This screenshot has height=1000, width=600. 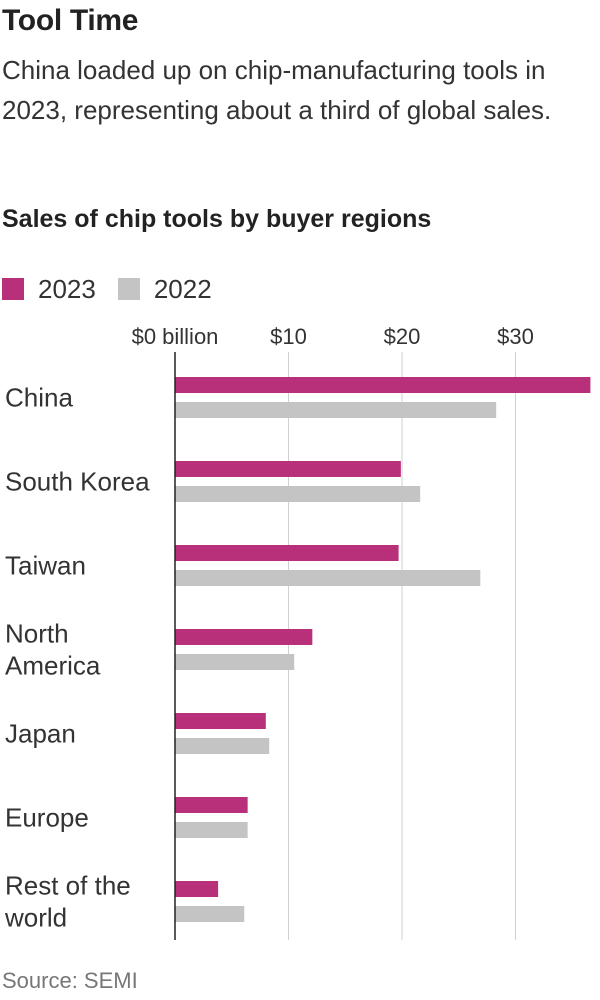 What do you see at coordinates (45, 566) in the screenshot?
I see `category-label-taiwan: Taiwan` at bounding box center [45, 566].